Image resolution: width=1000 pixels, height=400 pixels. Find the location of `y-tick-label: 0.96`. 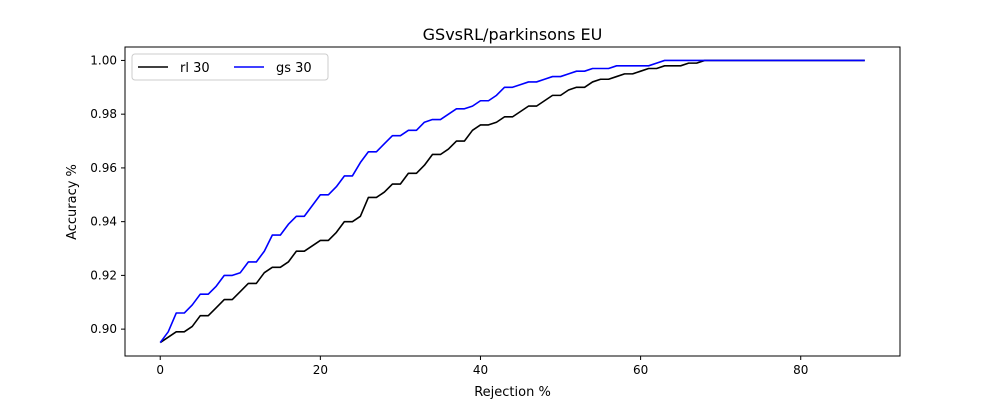

y-tick-label: 0.96 is located at coordinates (103, 168).